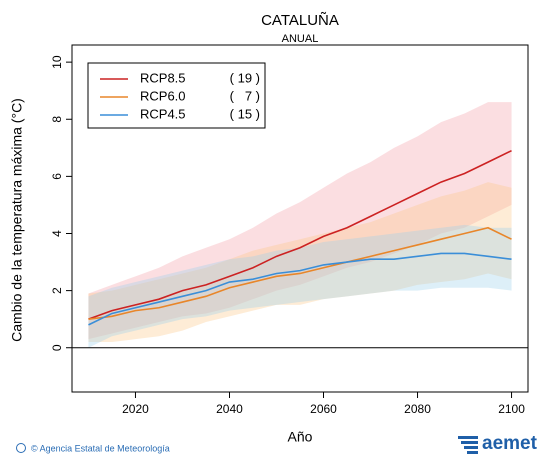 The image size is (550, 462). What do you see at coordinates (21, 448) in the screenshot?
I see `credit-icon` at bounding box center [21, 448].